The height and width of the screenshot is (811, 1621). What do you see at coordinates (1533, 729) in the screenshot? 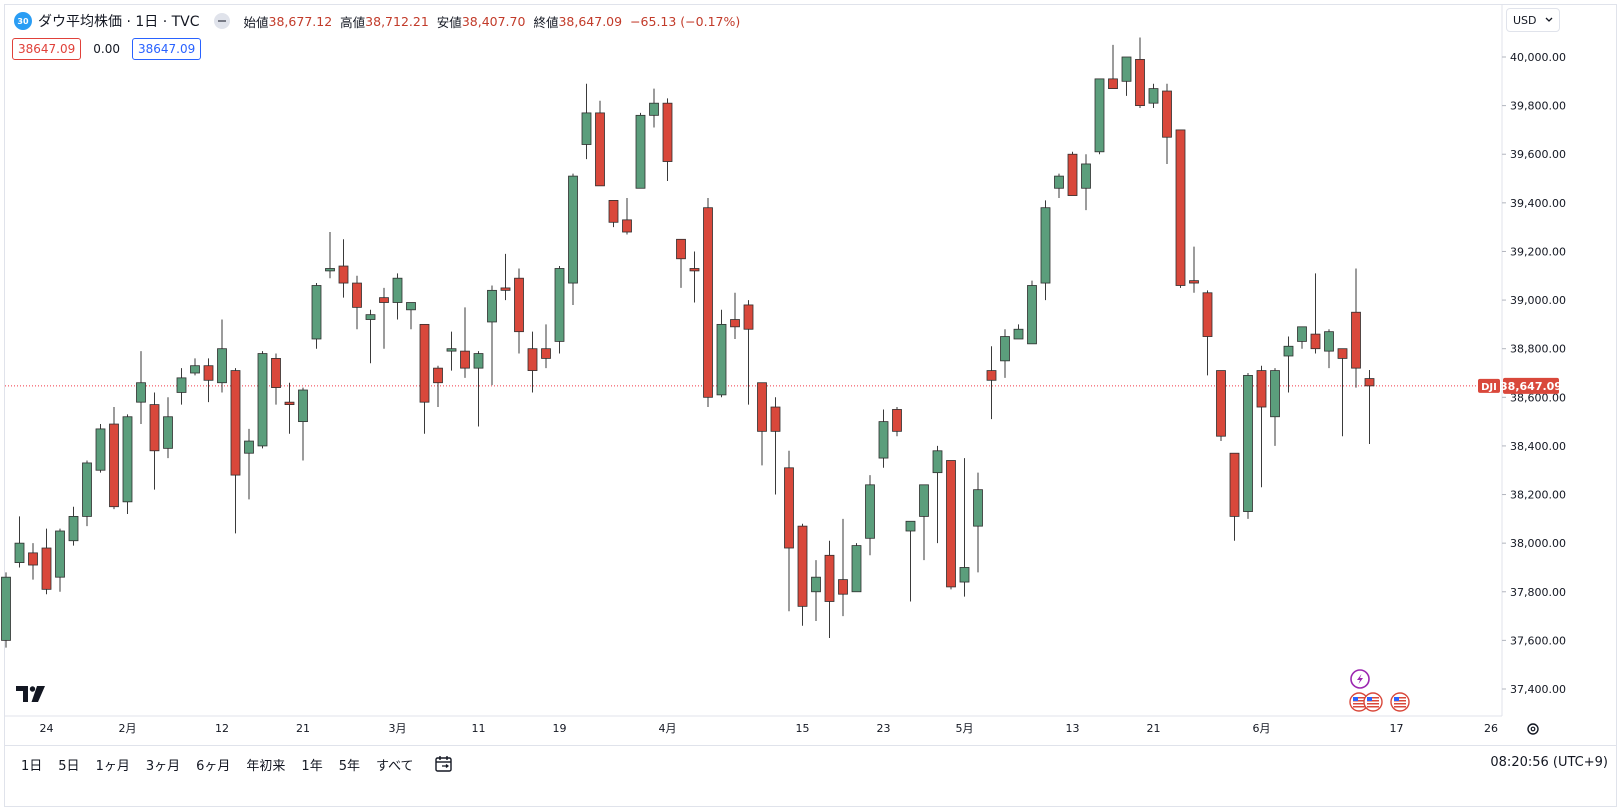
I see `settings-icon` at bounding box center [1533, 729].